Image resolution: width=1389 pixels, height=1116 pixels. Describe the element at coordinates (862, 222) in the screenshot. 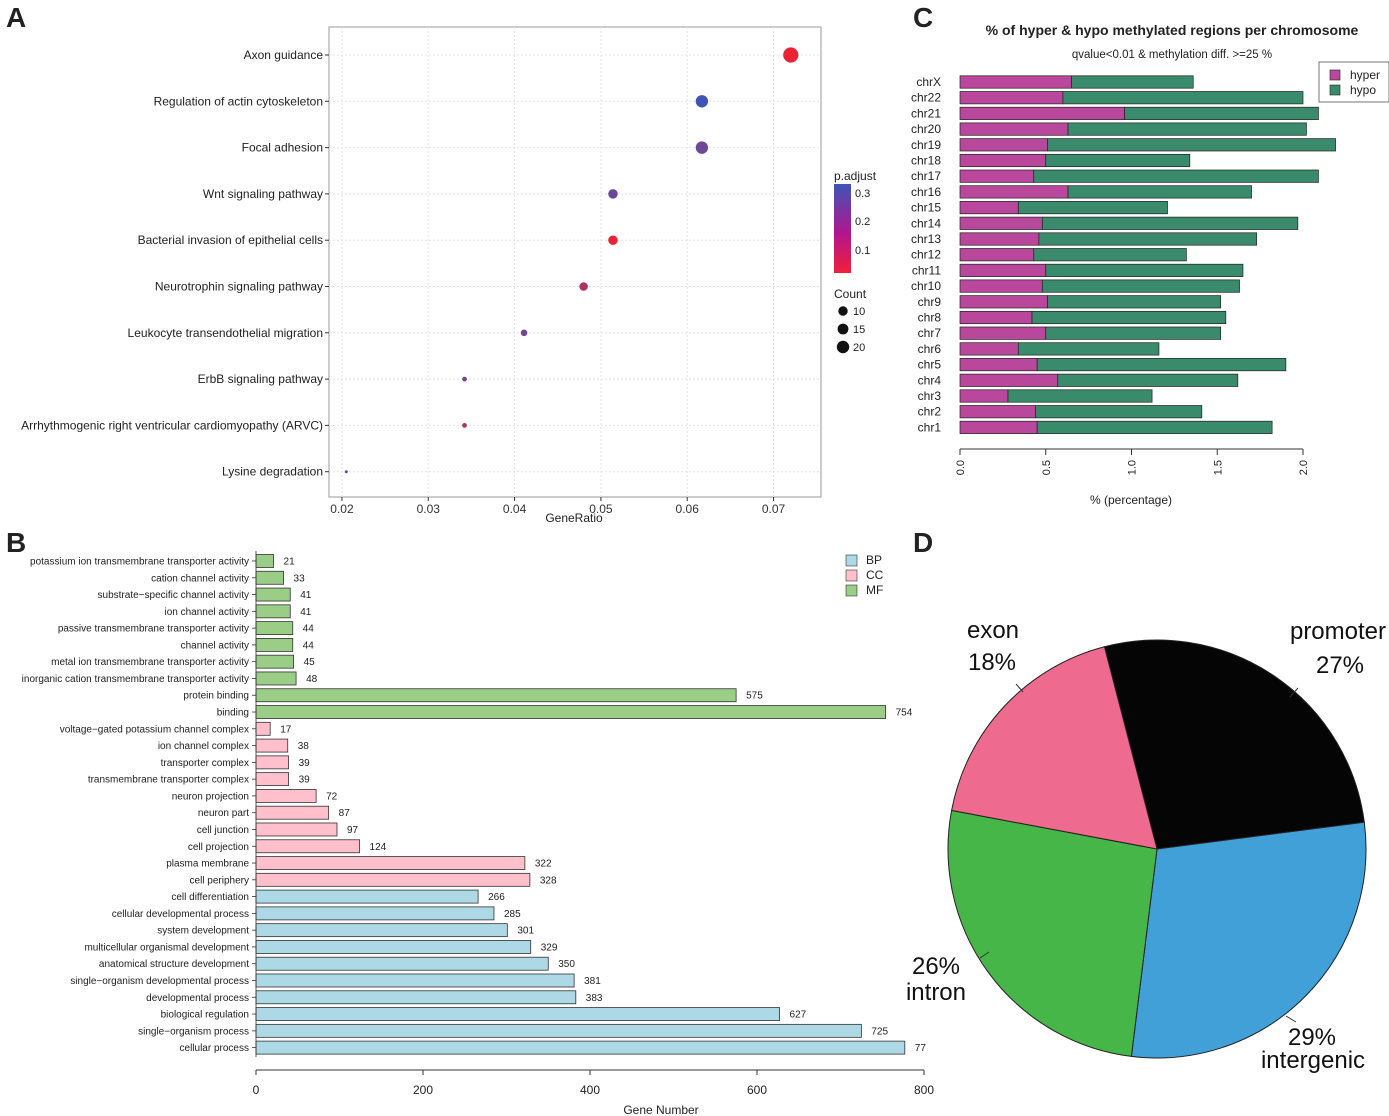

I see `legend-color-tick: 0.2` at that location.